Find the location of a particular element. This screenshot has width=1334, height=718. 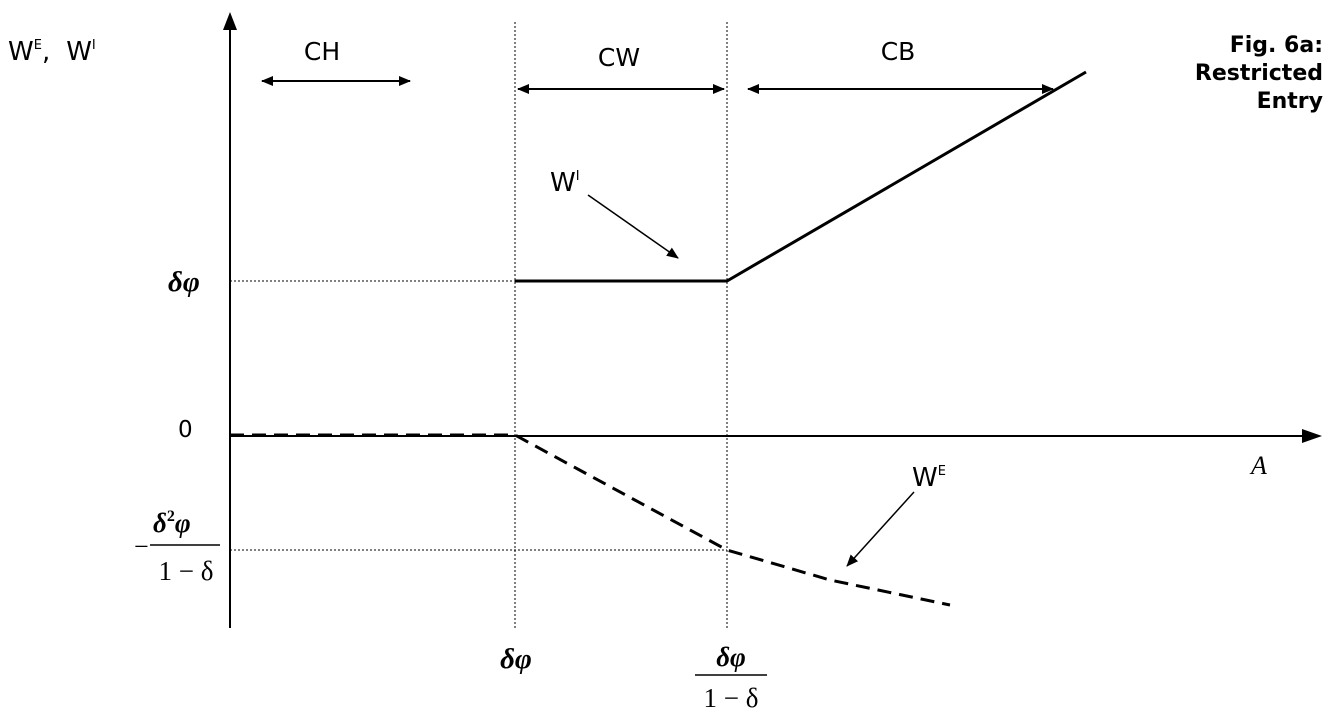

caption-line-2: Restricted is located at coordinates (1259, 73).